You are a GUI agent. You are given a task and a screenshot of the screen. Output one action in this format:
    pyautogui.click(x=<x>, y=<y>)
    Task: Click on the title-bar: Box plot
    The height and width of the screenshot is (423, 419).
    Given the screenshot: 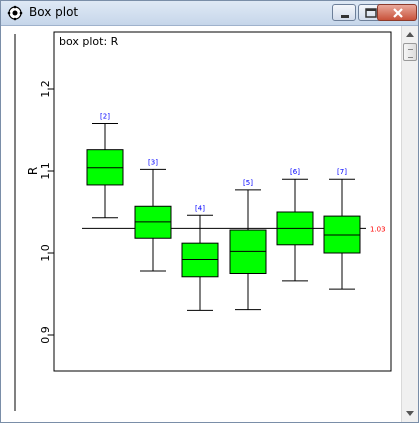 What is the action you would take?
    pyautogui.click(x=209, y=13)
    